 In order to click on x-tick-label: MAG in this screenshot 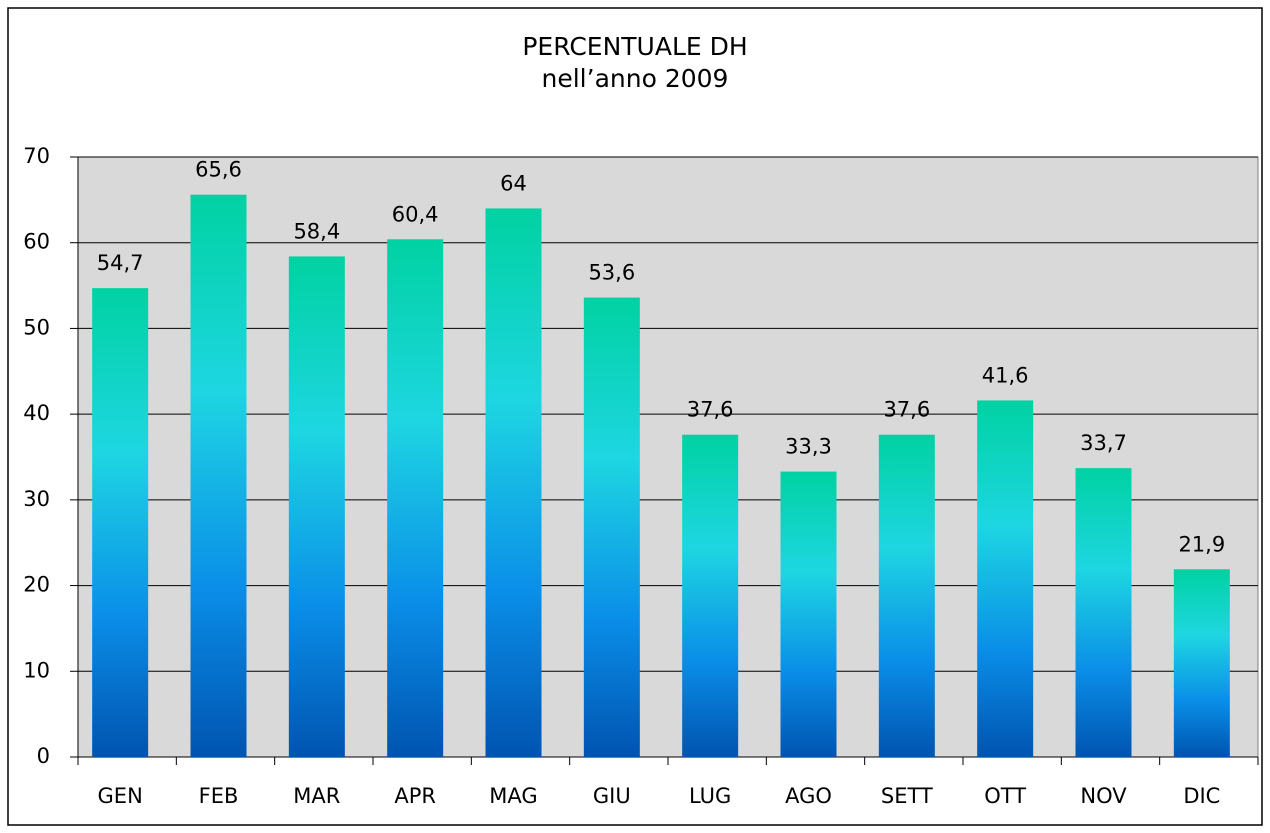, I will do `click(513, 796)`.